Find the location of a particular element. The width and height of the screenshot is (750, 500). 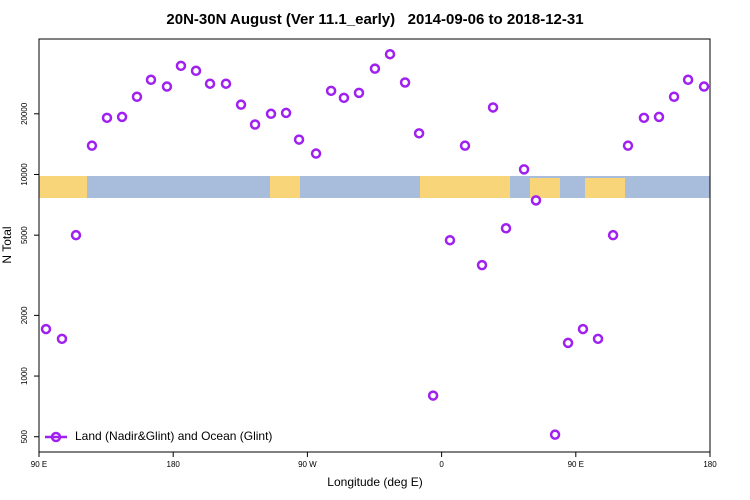

y-tick-label: 20000 is located at coordinates (24, 113).